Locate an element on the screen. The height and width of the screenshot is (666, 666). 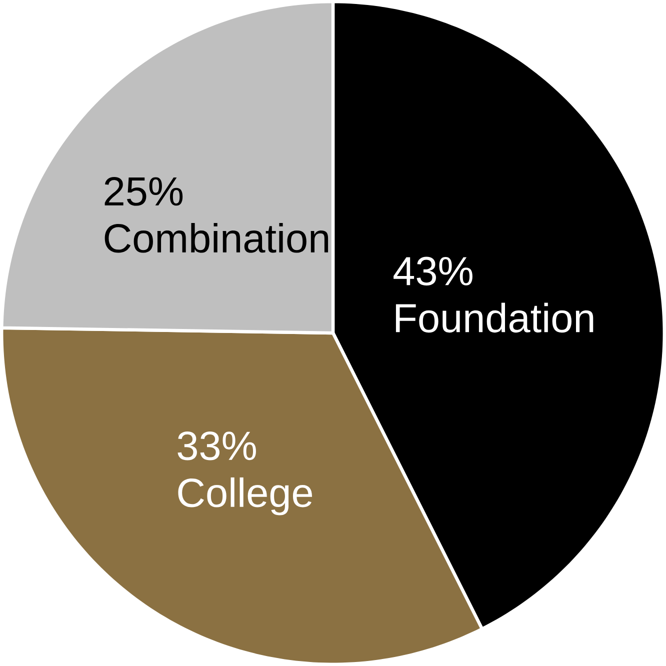
slice-label: College is located at coordinates (245, 496).